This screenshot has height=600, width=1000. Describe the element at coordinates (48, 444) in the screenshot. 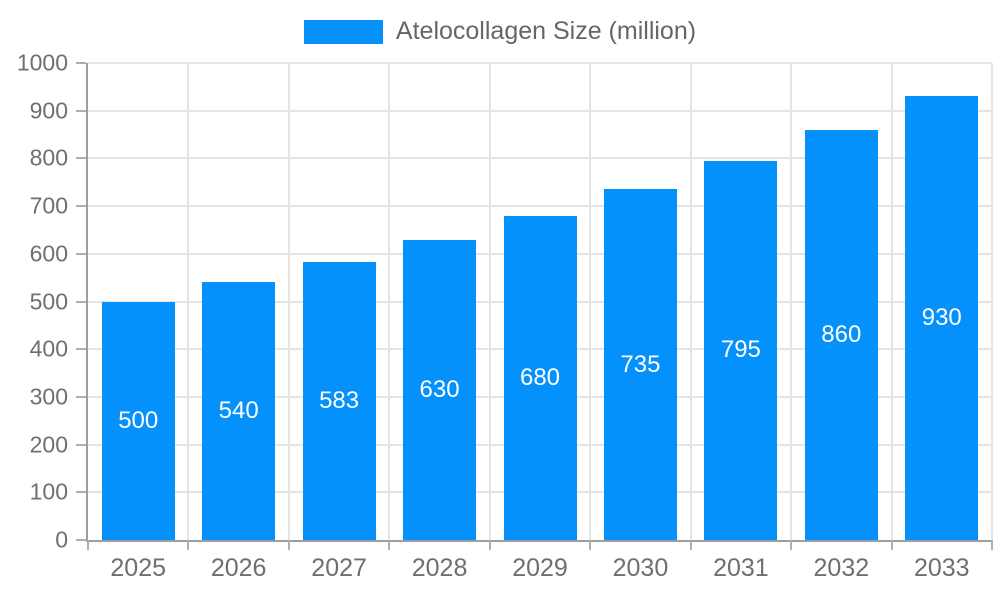

I see `y-tick-label: 200` at that location.